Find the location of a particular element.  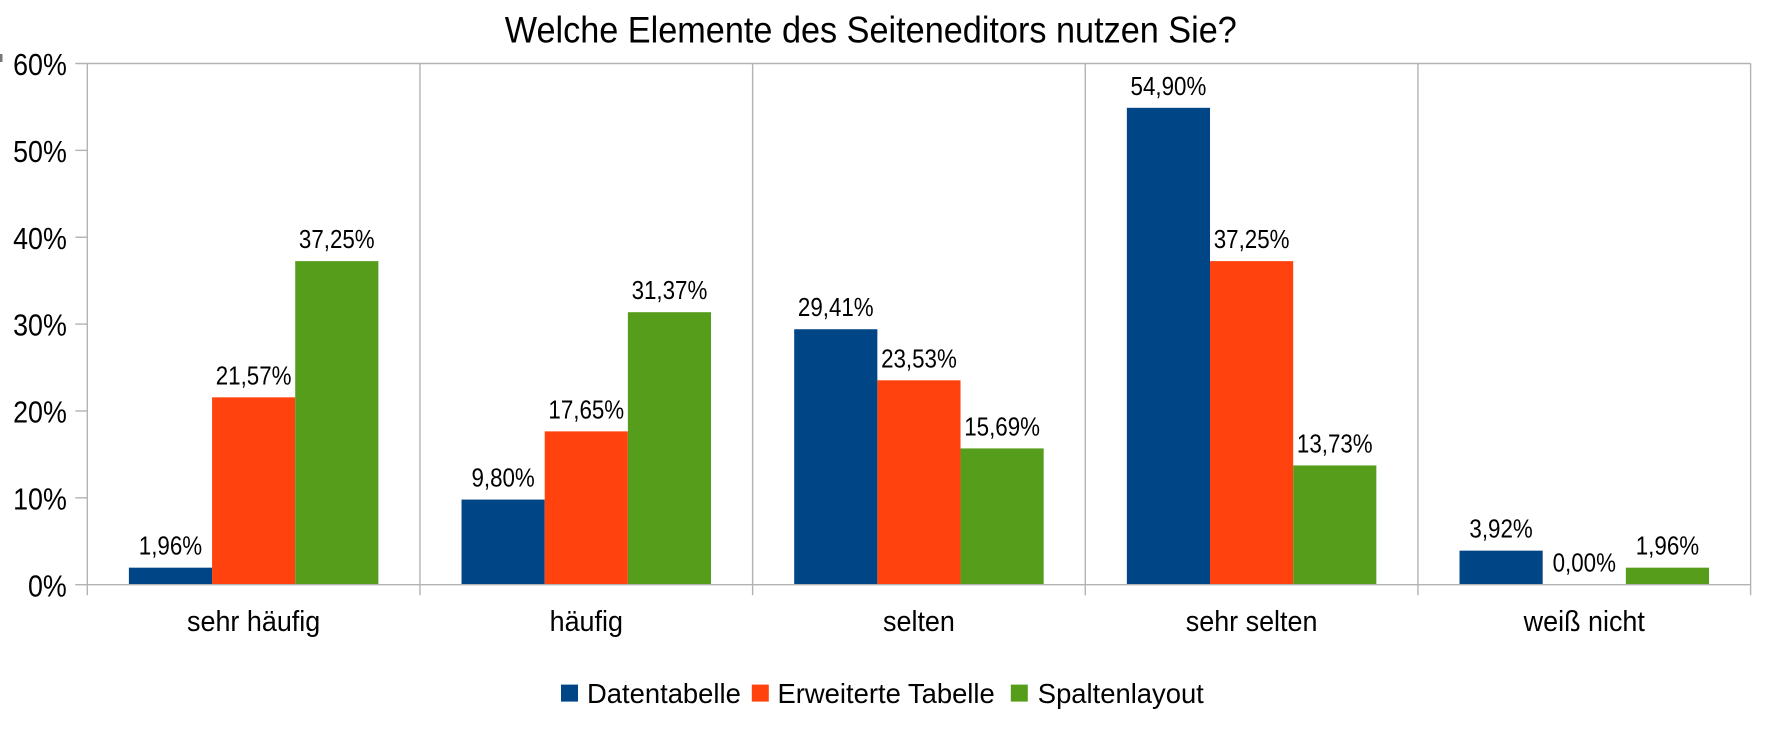

svg-text: 13,73% is located at coordinates (1335, 444).